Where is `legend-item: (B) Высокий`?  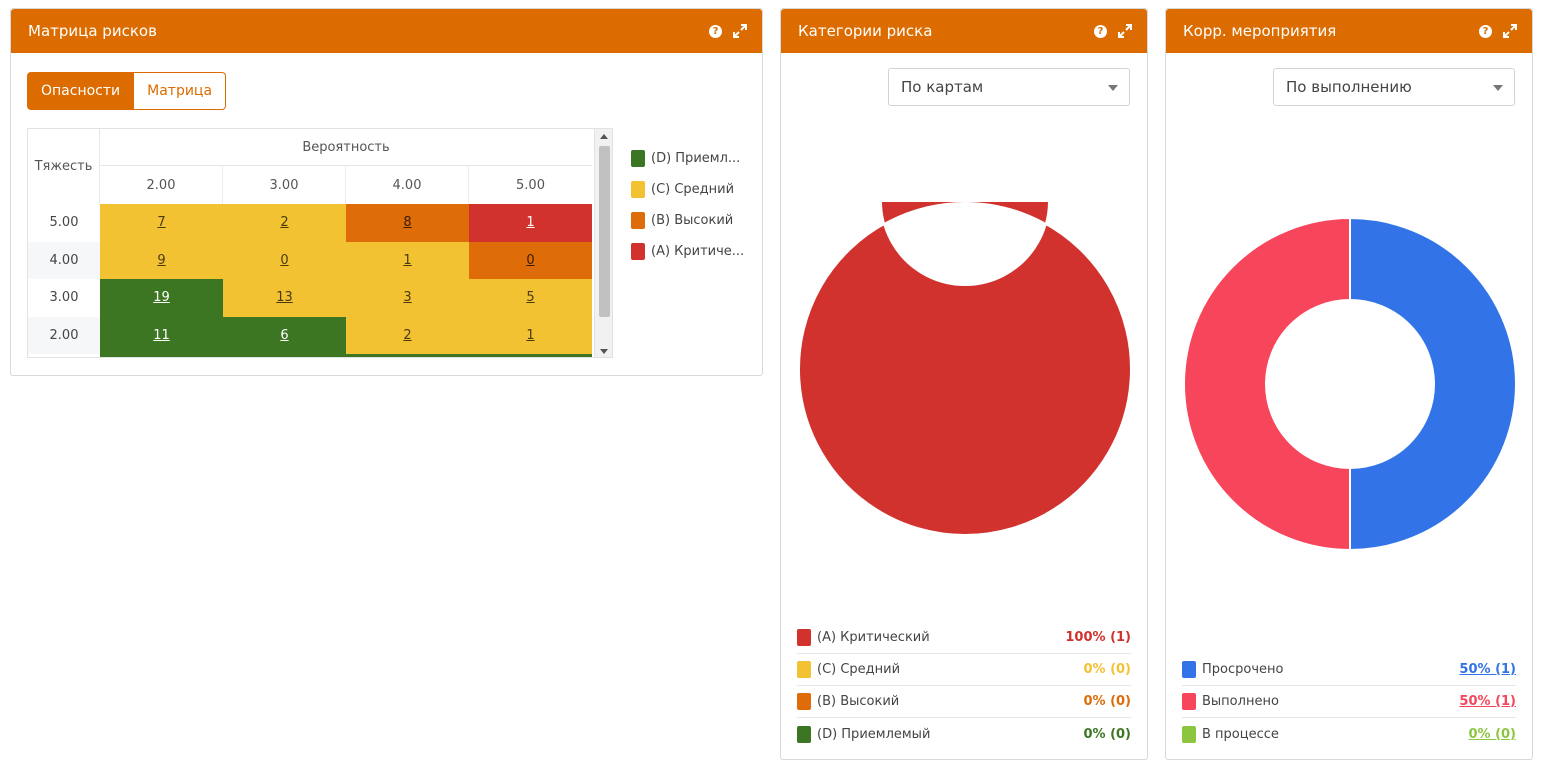
legend-item: (B) Высокий is located at coordinates (687, 220).